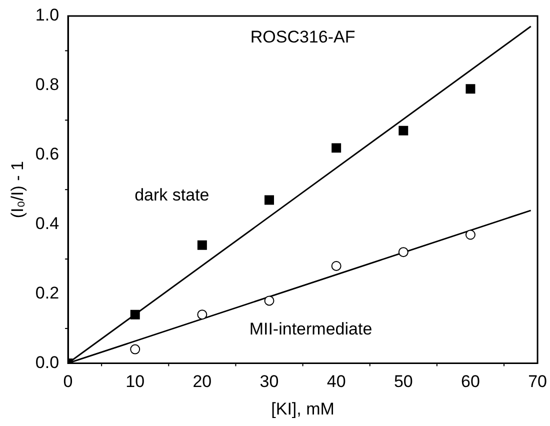  I want to click on x-tick-label: 50, so click(403, 382).